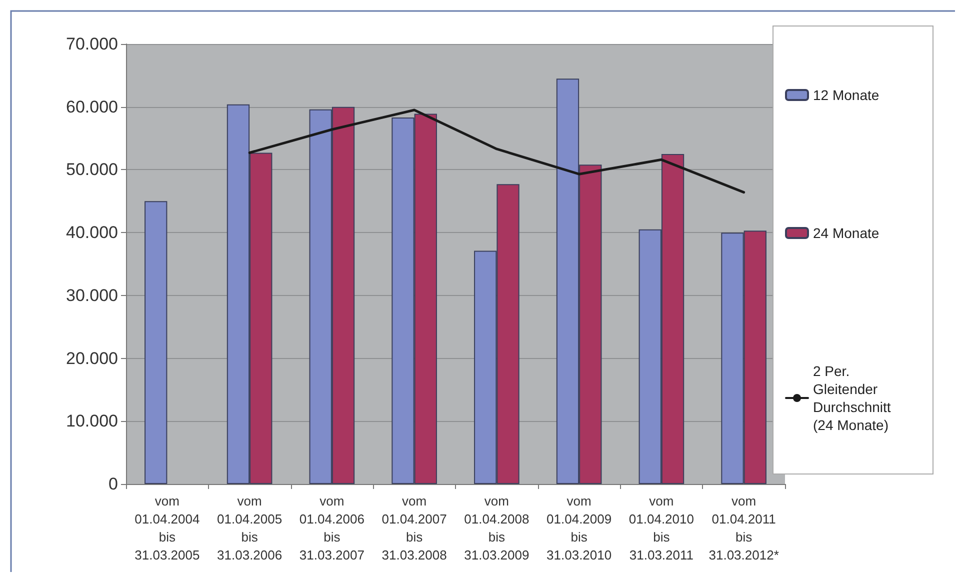 This screenshot has height=580, width=963. What do you see at coordinates (743, 528) in the screenshot?
I see `x-tick-label: vom 01.04.2011 bis 31.03.2012*` at bounding box center [743, 528].